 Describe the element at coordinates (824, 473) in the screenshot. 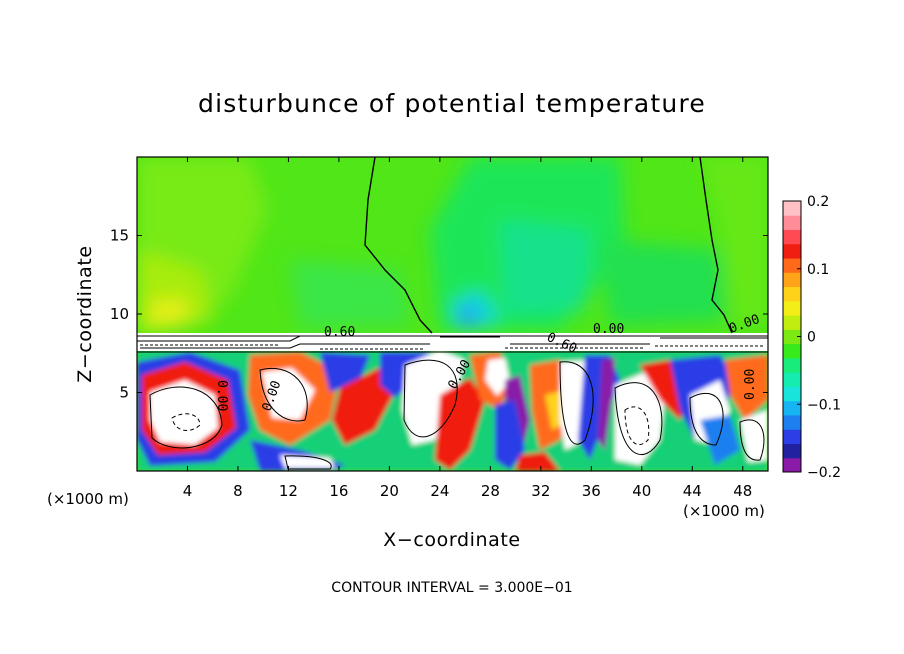

I see `colorbar-tick-label: −0.2` at that location.